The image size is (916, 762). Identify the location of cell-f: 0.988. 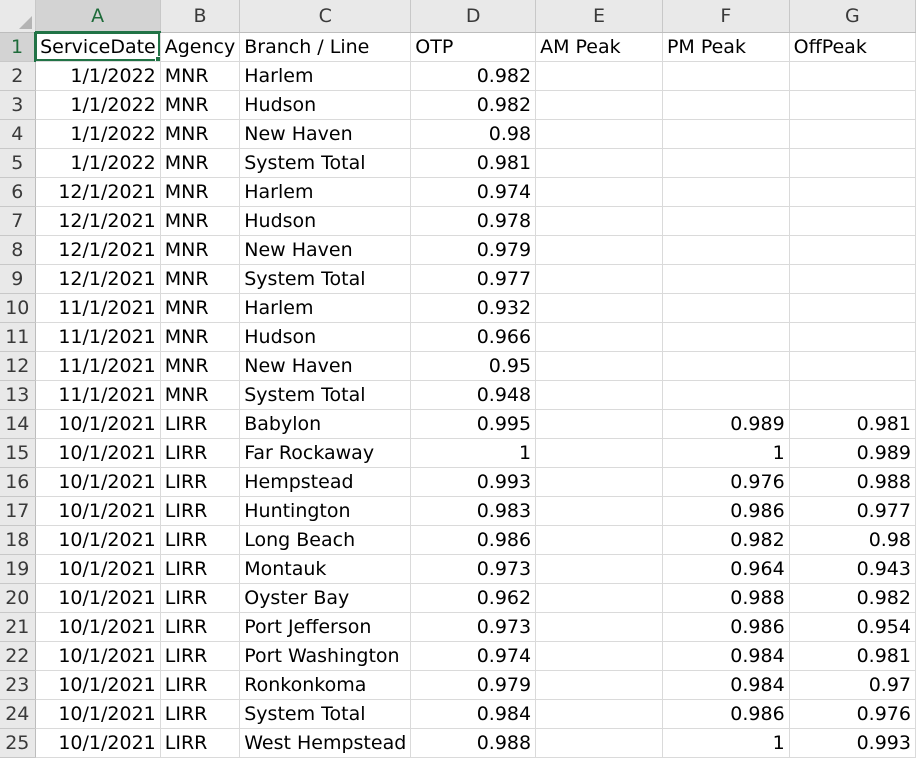
(726, 598).